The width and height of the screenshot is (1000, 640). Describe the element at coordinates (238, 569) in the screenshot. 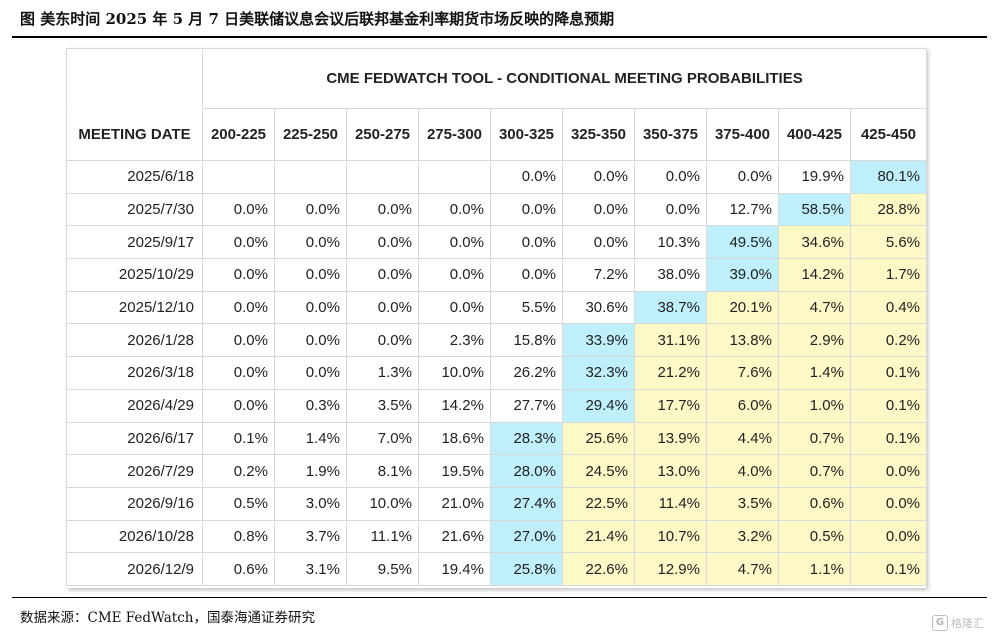

I see `probability-cell: 0.6%` at that location.